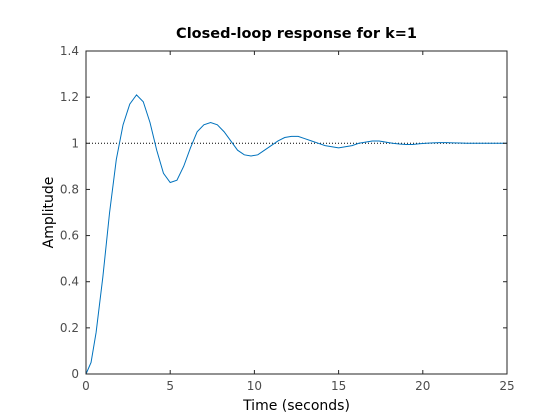 The image size is (560, 420). What do you see at coordinates (69, 51) in the screenshot?
I see `y-tick-label: 1.4` at bounding box center [69, 51].